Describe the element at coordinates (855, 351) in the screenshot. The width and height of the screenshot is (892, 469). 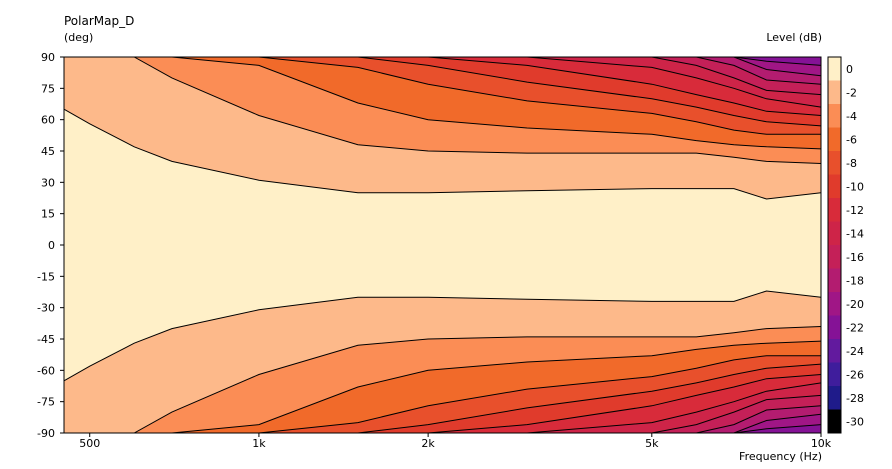
I see `colorbar-level-label: -24` at that location.